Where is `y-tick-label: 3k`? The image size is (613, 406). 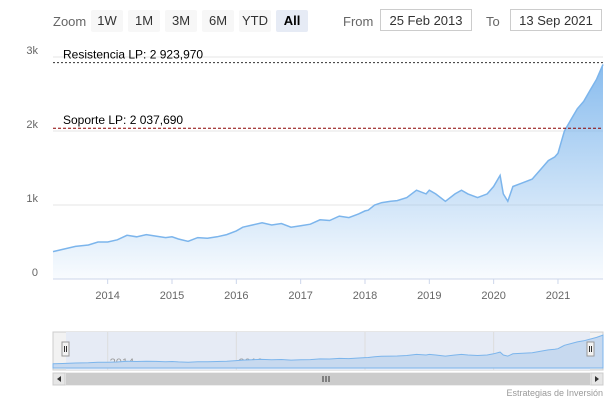 y-tick-label: 3k is located at coordinates (32, 51).